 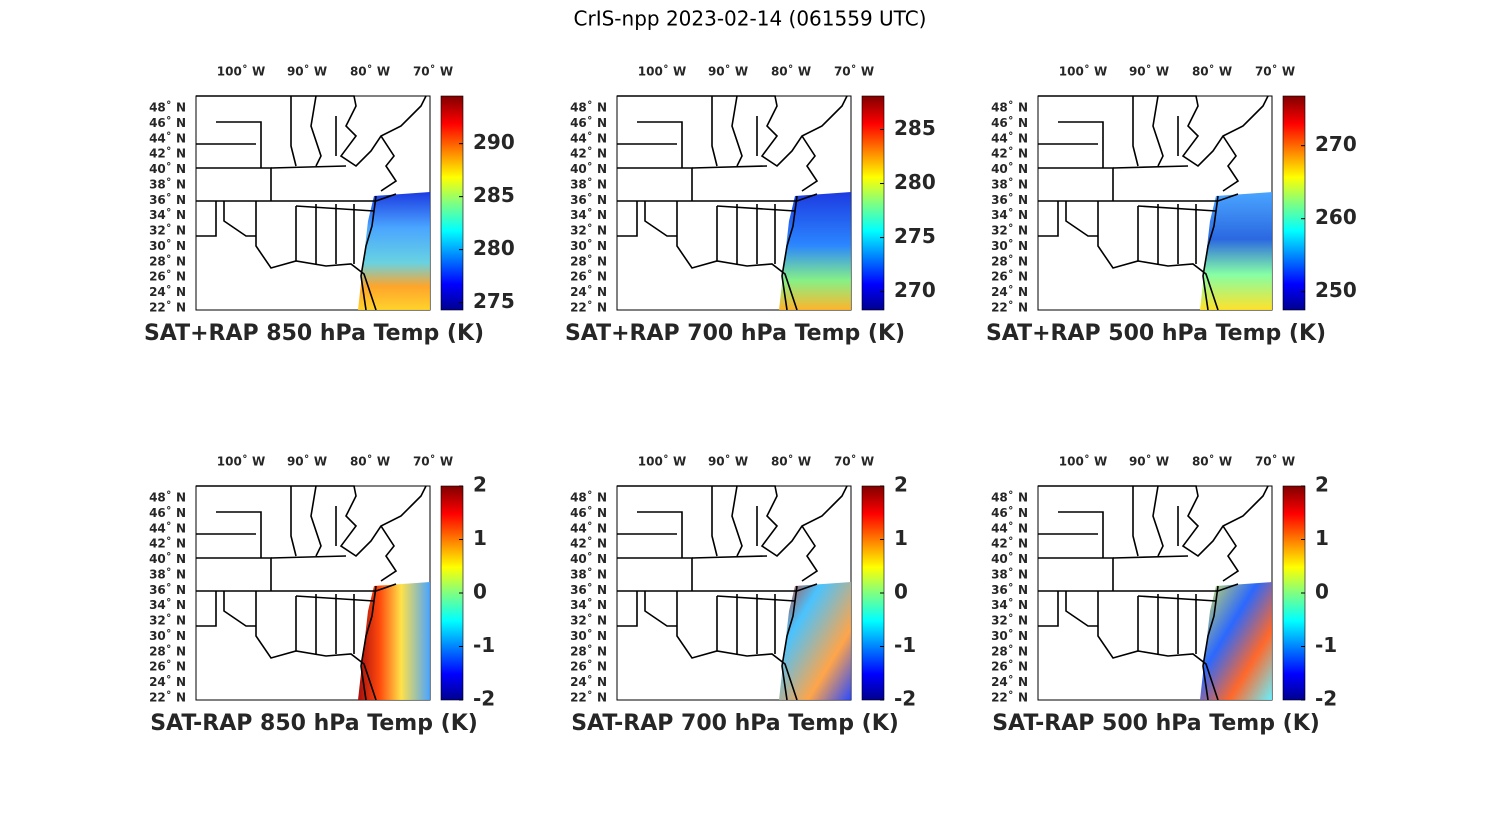 What do you see at coordinates (1156, 723) in the screenshot?
I see `panel-label: SAT-RAP 500 hPa Temp (K)` at bounding box center [1156, 723].